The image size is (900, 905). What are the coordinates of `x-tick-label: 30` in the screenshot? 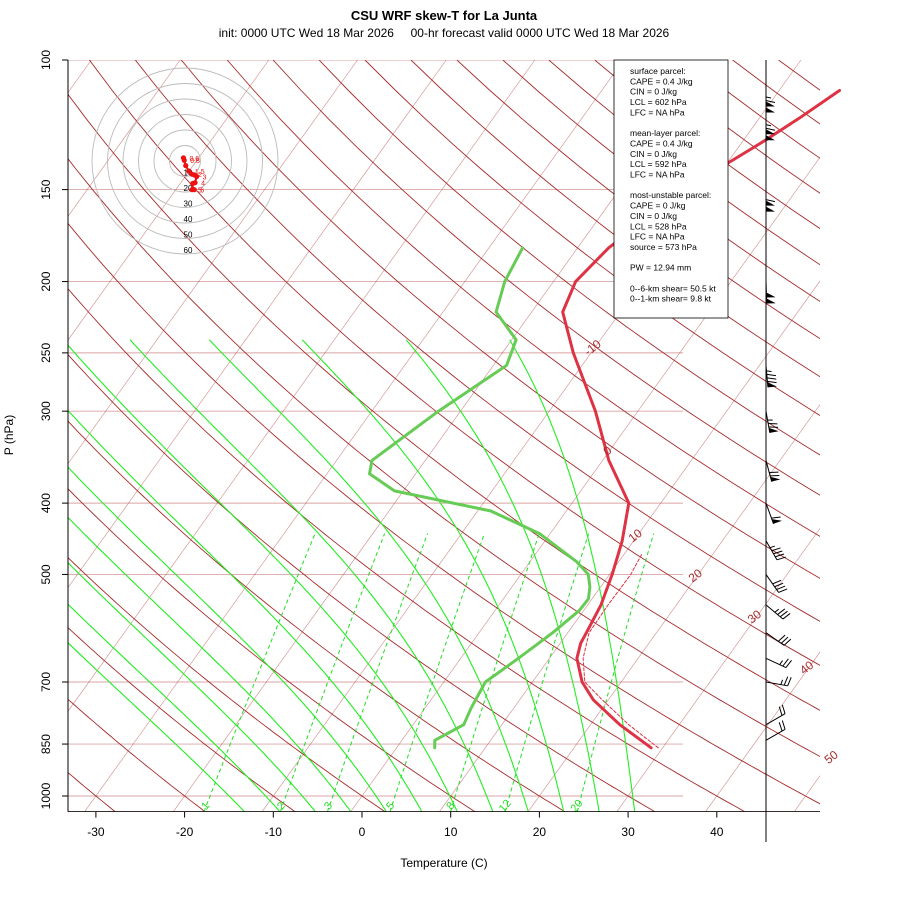 It's located at (628, 832).